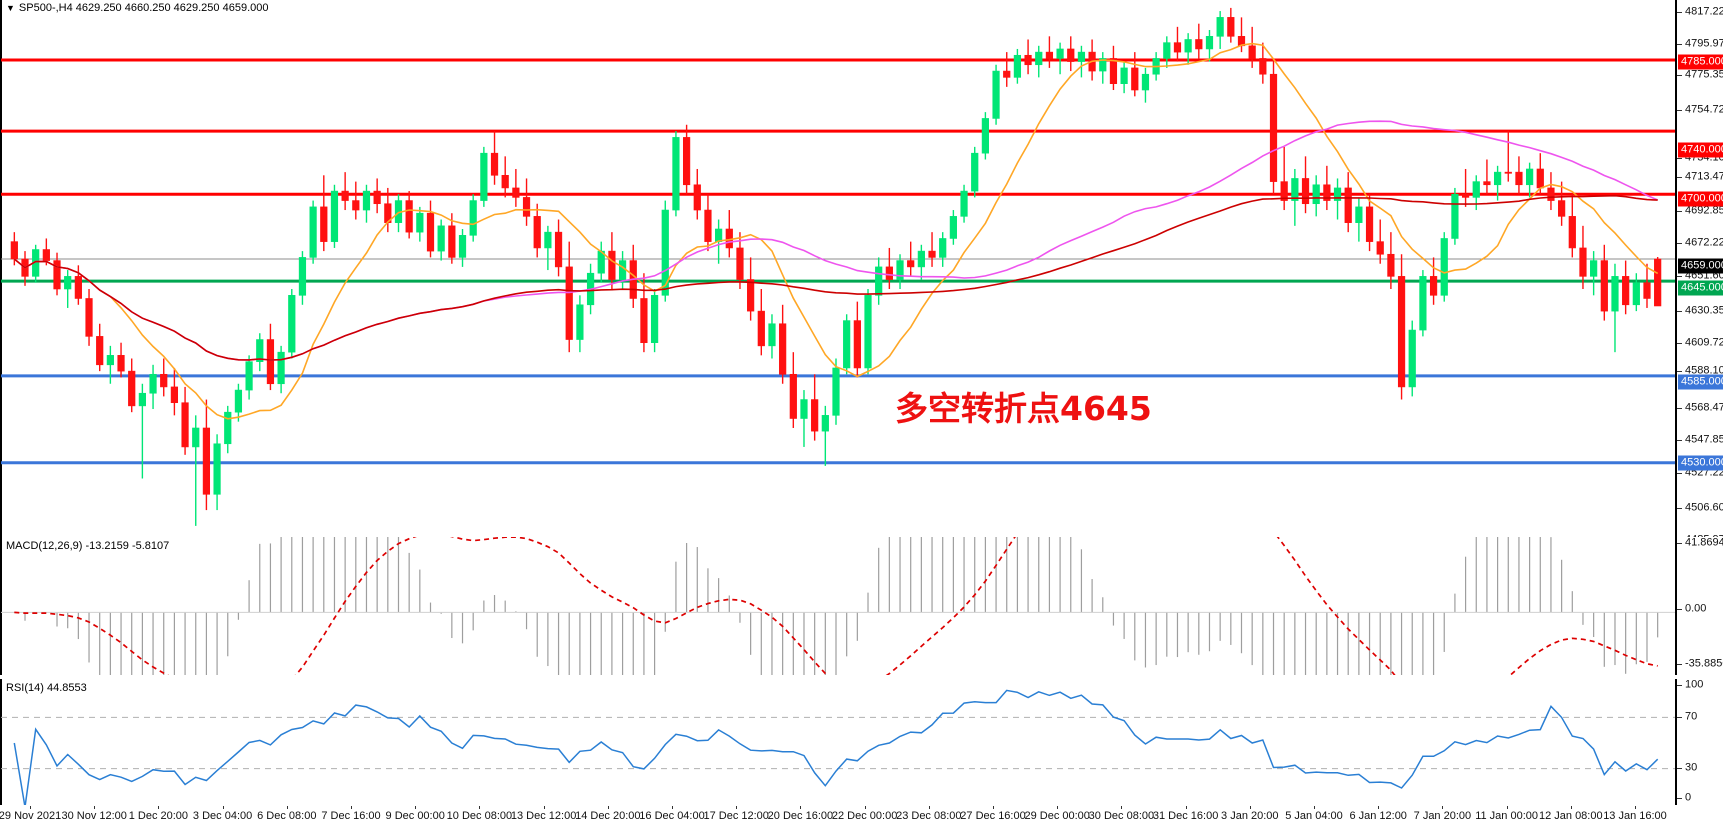 The width and height of the screenshot is (1723, 825). Describe the element at coordinates (1700, 288) in the screenshot. I see `price-level-badge: 4645.000` at that location.